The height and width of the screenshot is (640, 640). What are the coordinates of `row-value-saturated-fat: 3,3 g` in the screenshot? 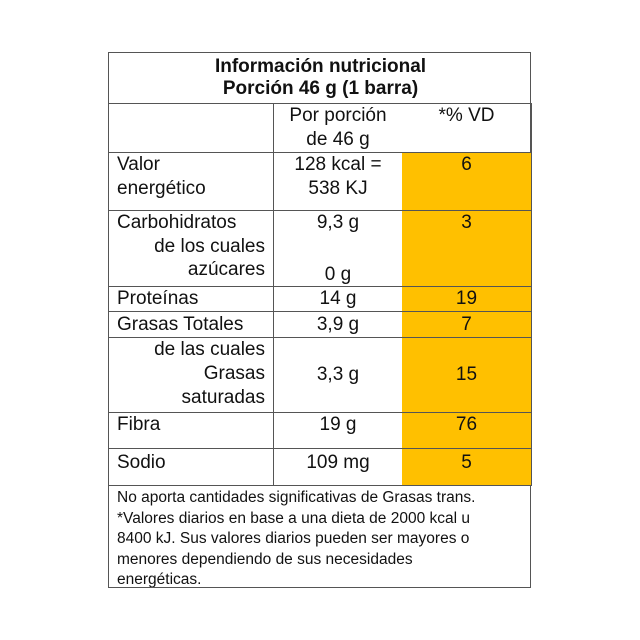 It's located at (338, 375).